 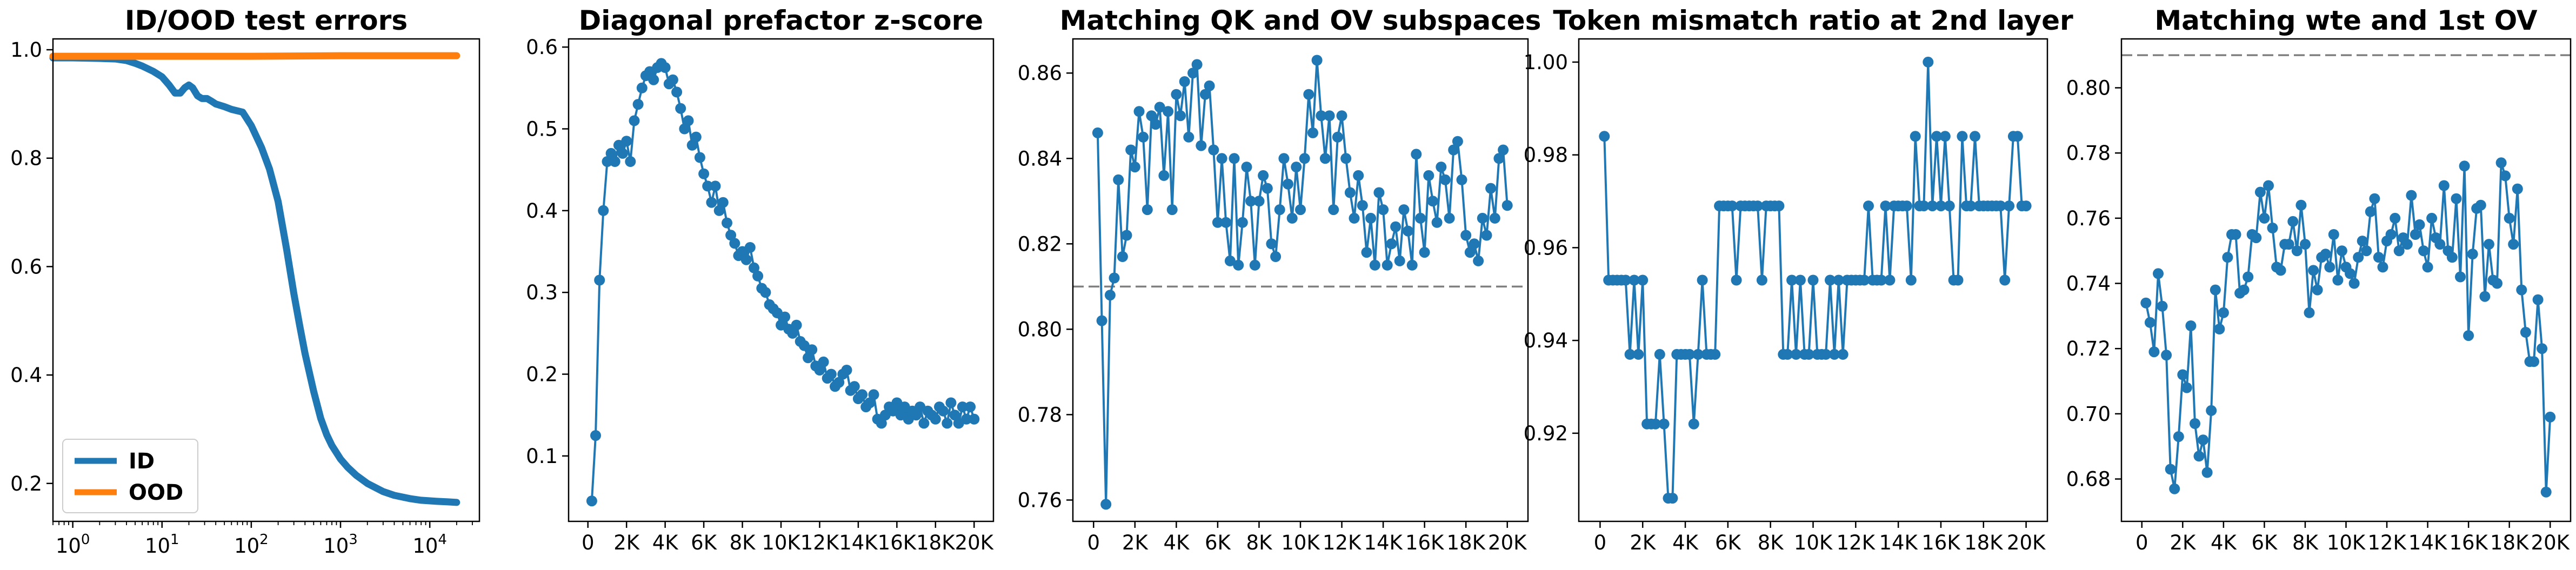 What do you see at coordinates (1546, 156) in the screenshot?
I see `y-tick-label: 0.98` at bounding box center [1546, 156].